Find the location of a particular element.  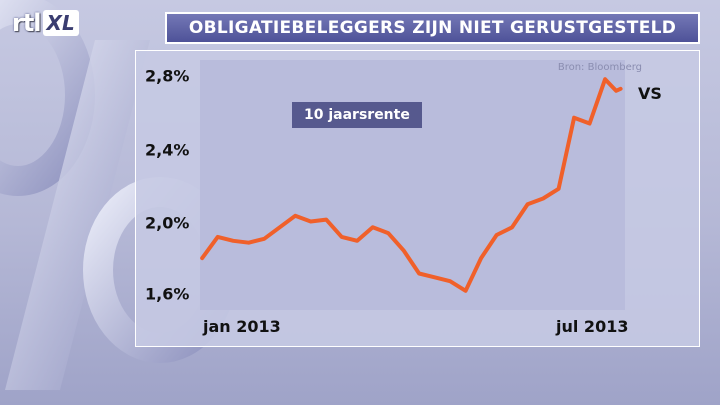

y-tick-label: 2,8% is located at coordinates (167, 76).